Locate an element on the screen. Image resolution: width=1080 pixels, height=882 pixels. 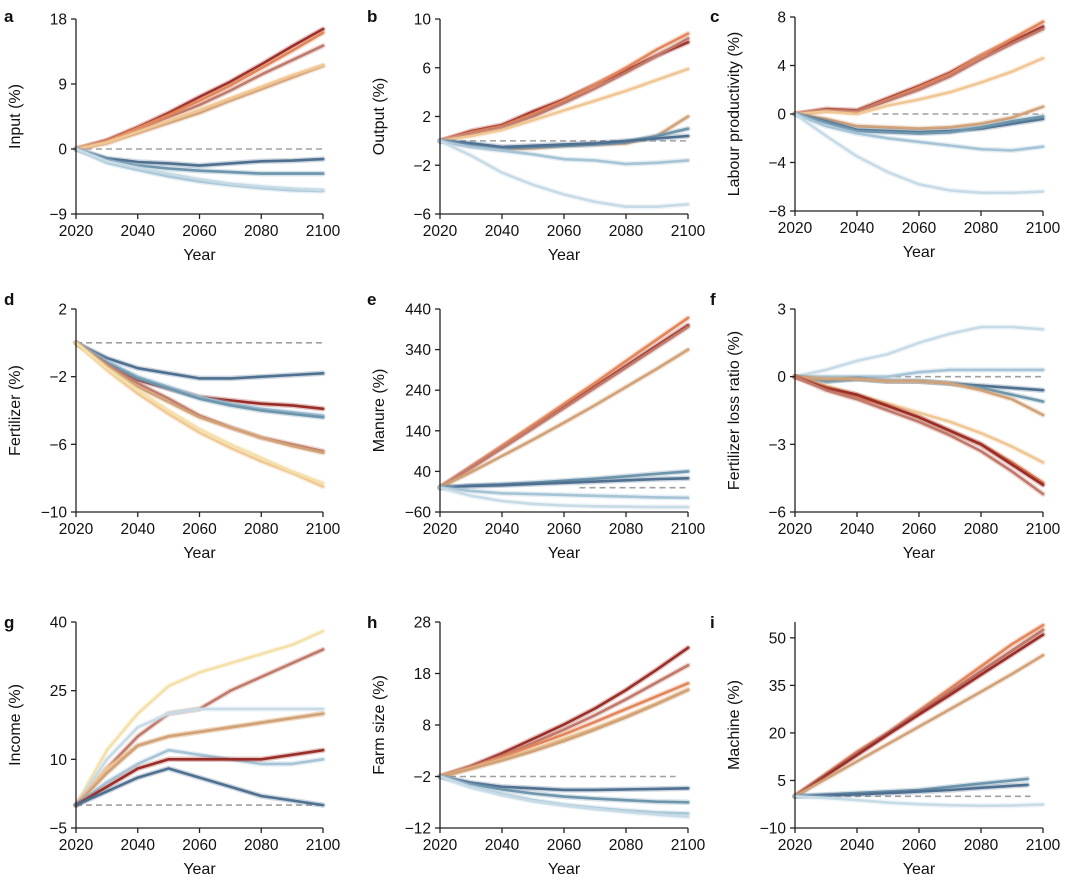
y-tick-label: −9 is located at coordinates (58, 215).